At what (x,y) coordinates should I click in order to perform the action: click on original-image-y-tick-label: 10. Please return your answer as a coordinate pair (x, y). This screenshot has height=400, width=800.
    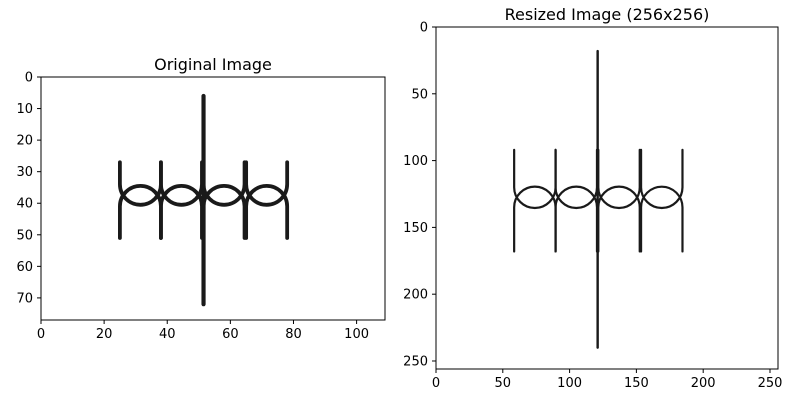
    Looking at the image, I should click on (24, 109).